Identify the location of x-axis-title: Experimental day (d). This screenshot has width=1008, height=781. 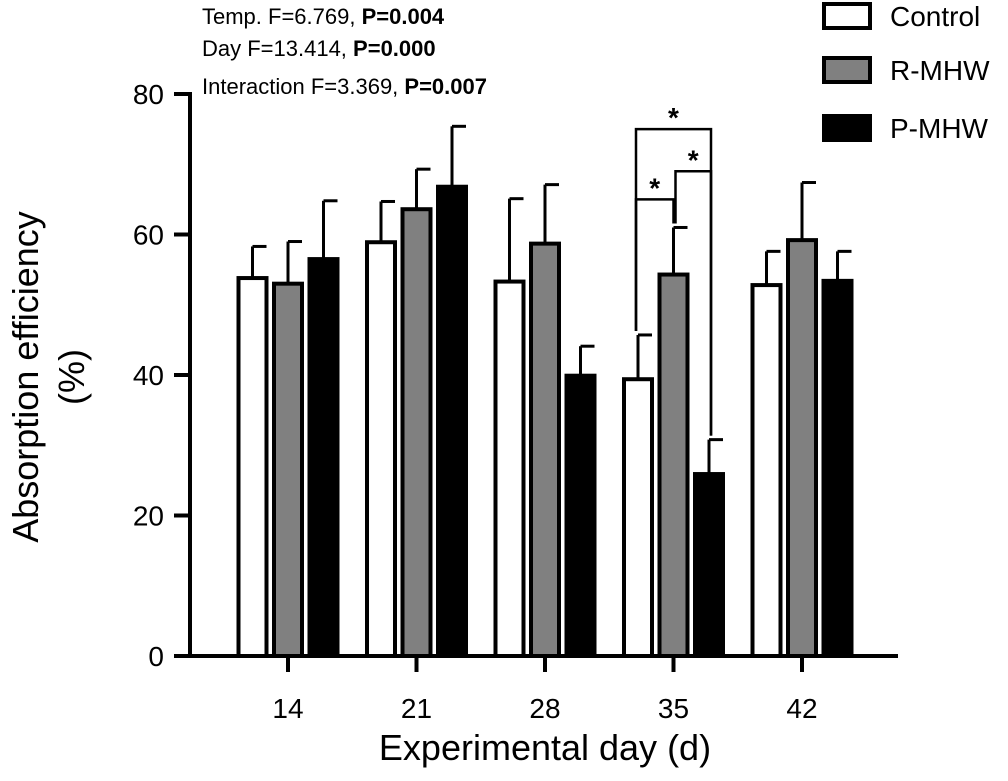
(545, 747).